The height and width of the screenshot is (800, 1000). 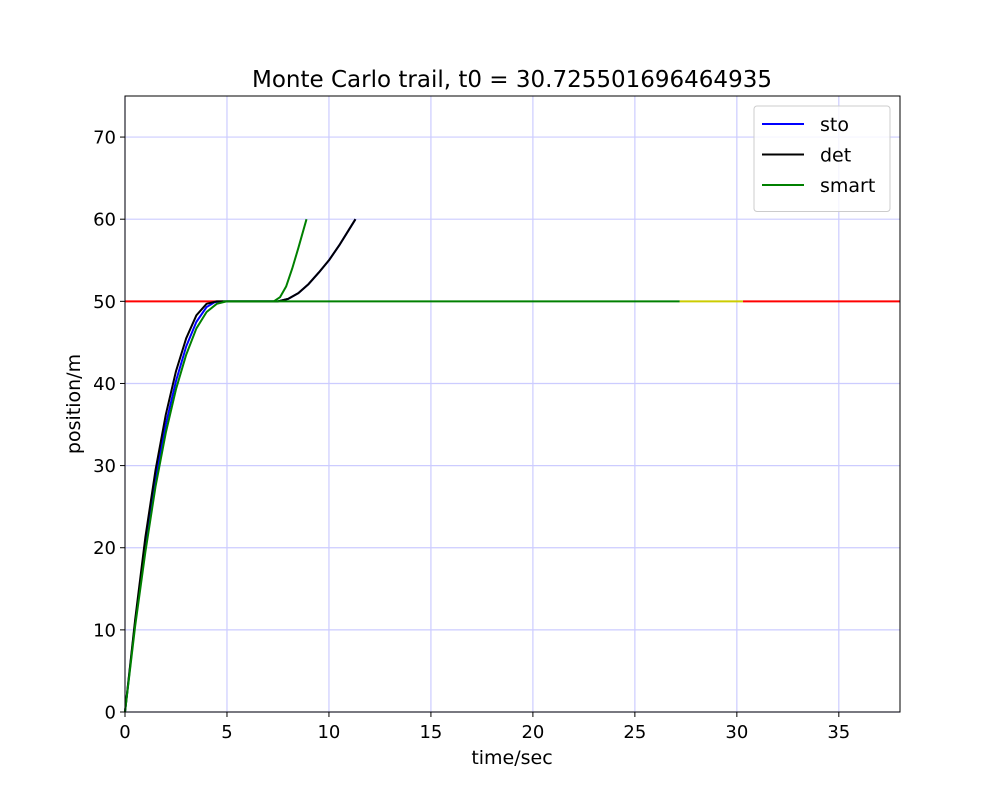 I want to click on y-tick-label: 60, so click(x=104, y=220).